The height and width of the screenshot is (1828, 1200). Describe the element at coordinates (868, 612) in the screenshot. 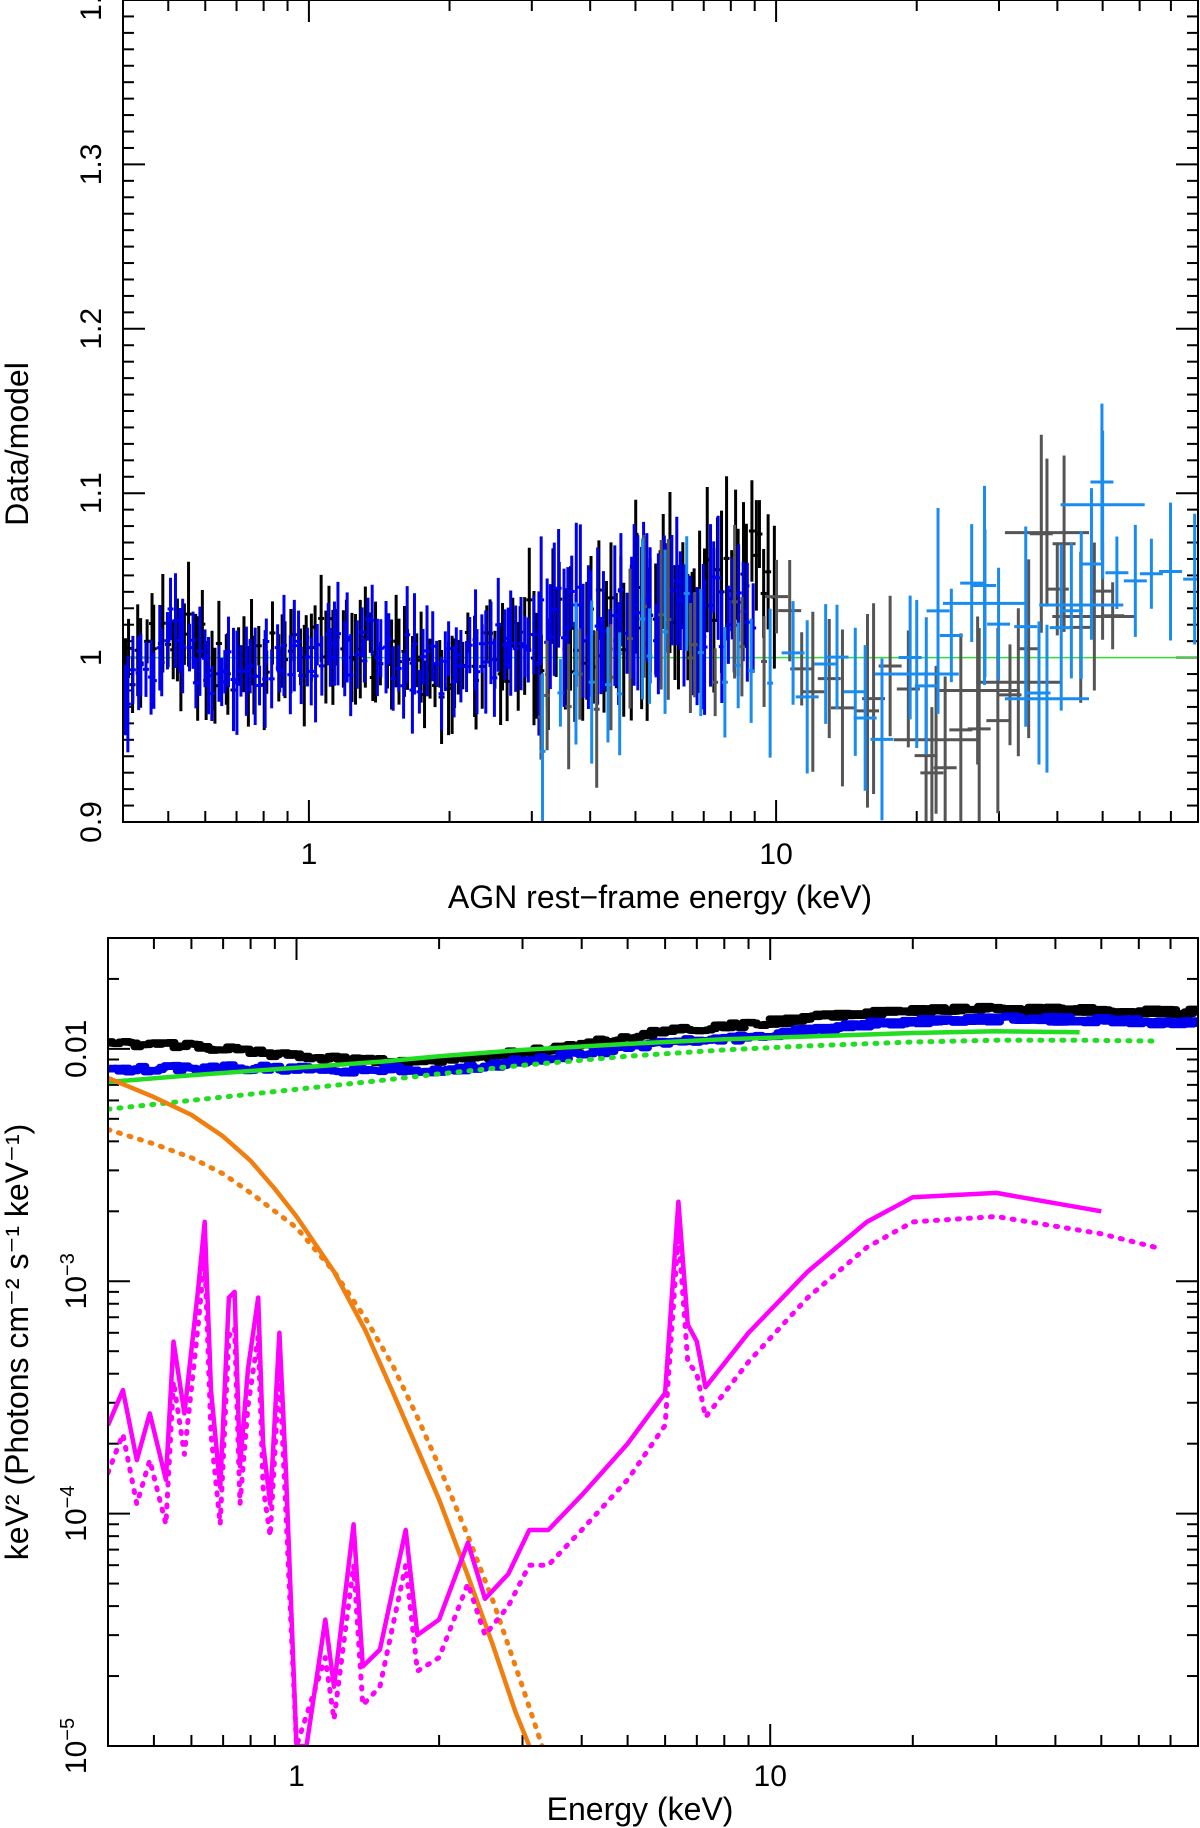

I see `ratio-series-light-blue` at that location.